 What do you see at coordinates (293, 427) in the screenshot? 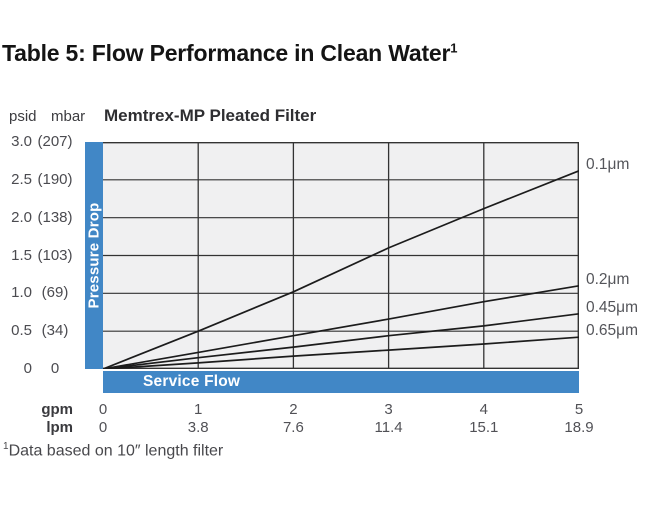
I see `x-tick-lpm: 7.6` at bounding box center [293, 427].